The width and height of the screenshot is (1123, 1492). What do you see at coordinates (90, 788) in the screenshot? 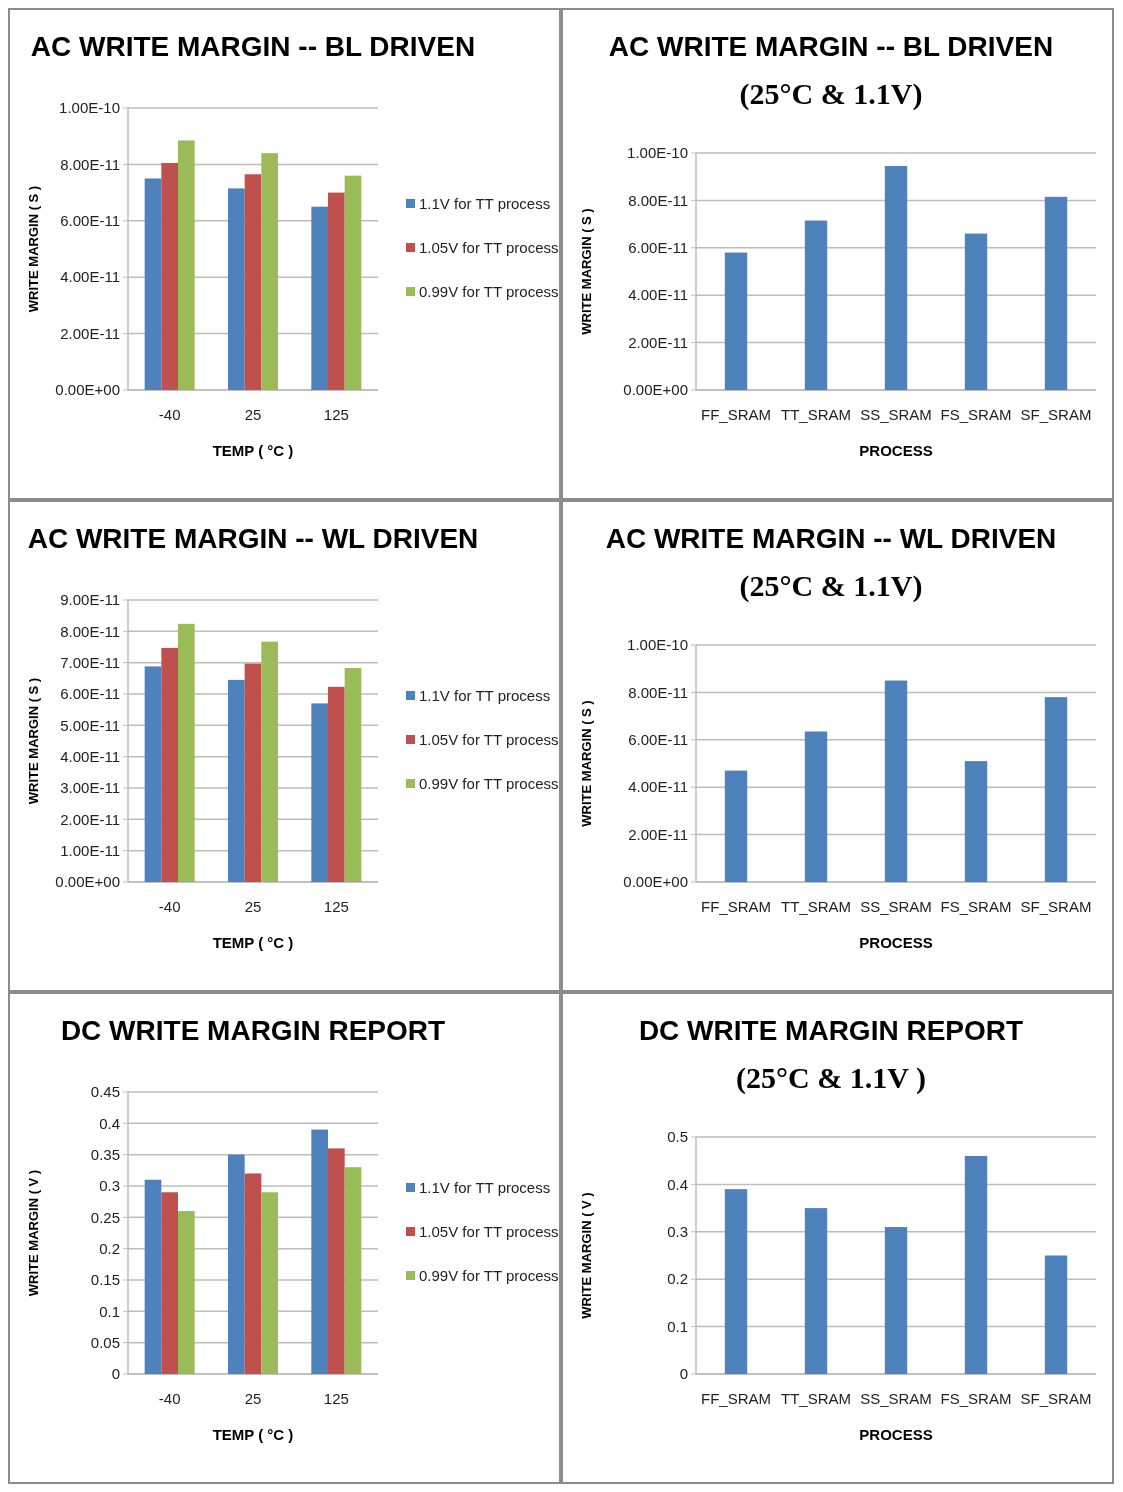
I see `y-tick-label: 3.00E-11` at bounding box center [90, 788].